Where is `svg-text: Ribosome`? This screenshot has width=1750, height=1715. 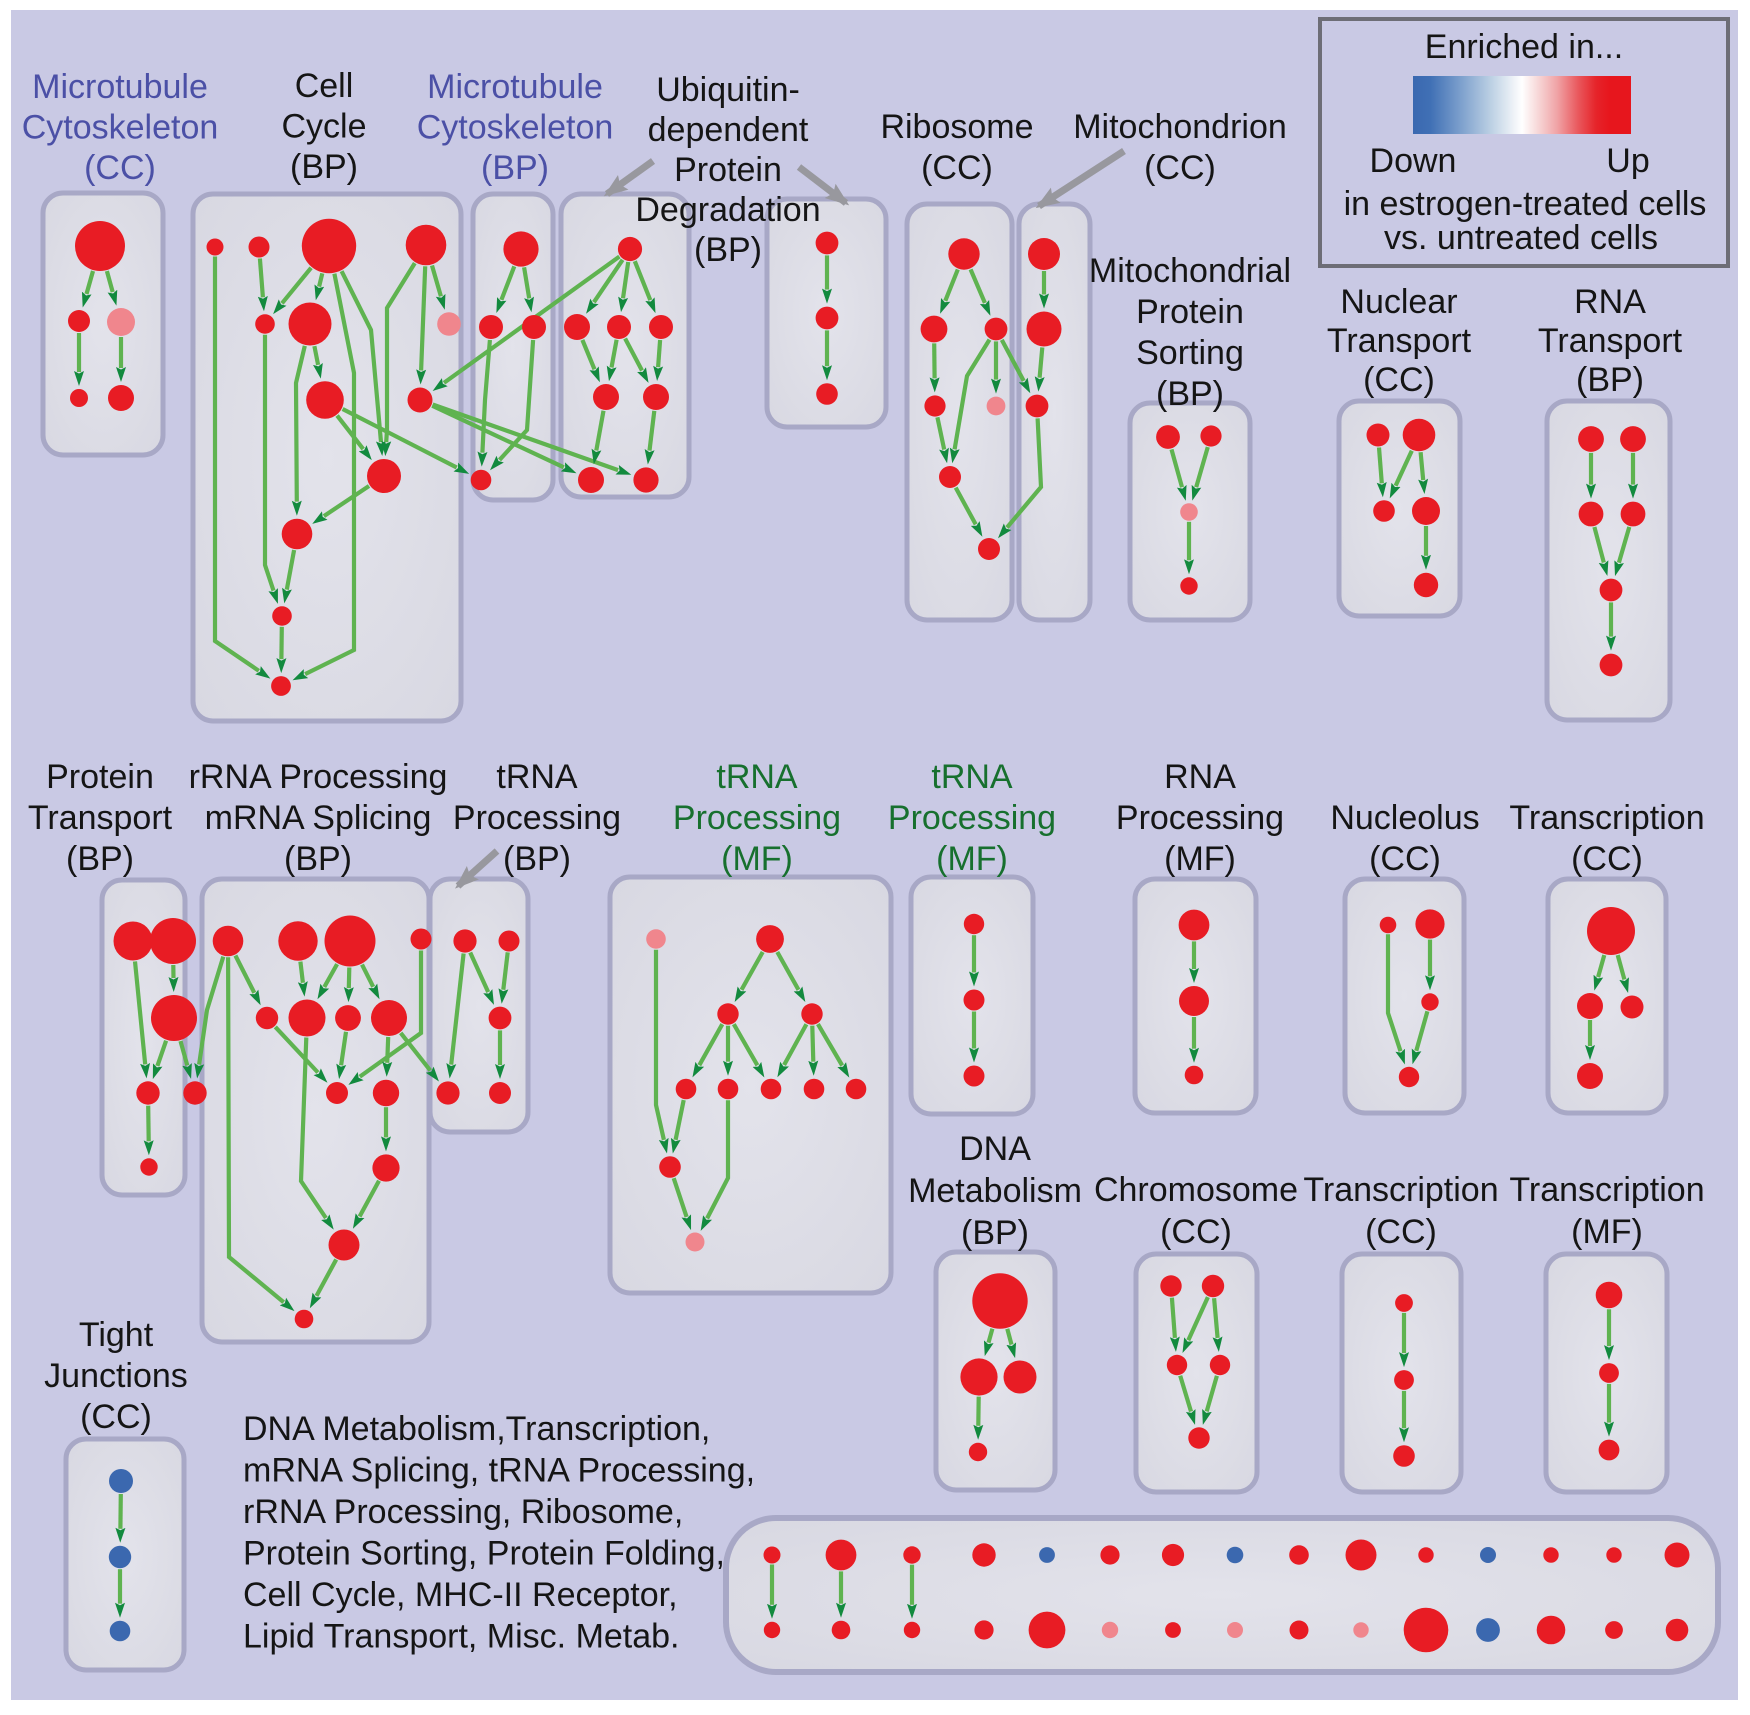 svg-text: Ribosome is located at coordinates (956, 127).